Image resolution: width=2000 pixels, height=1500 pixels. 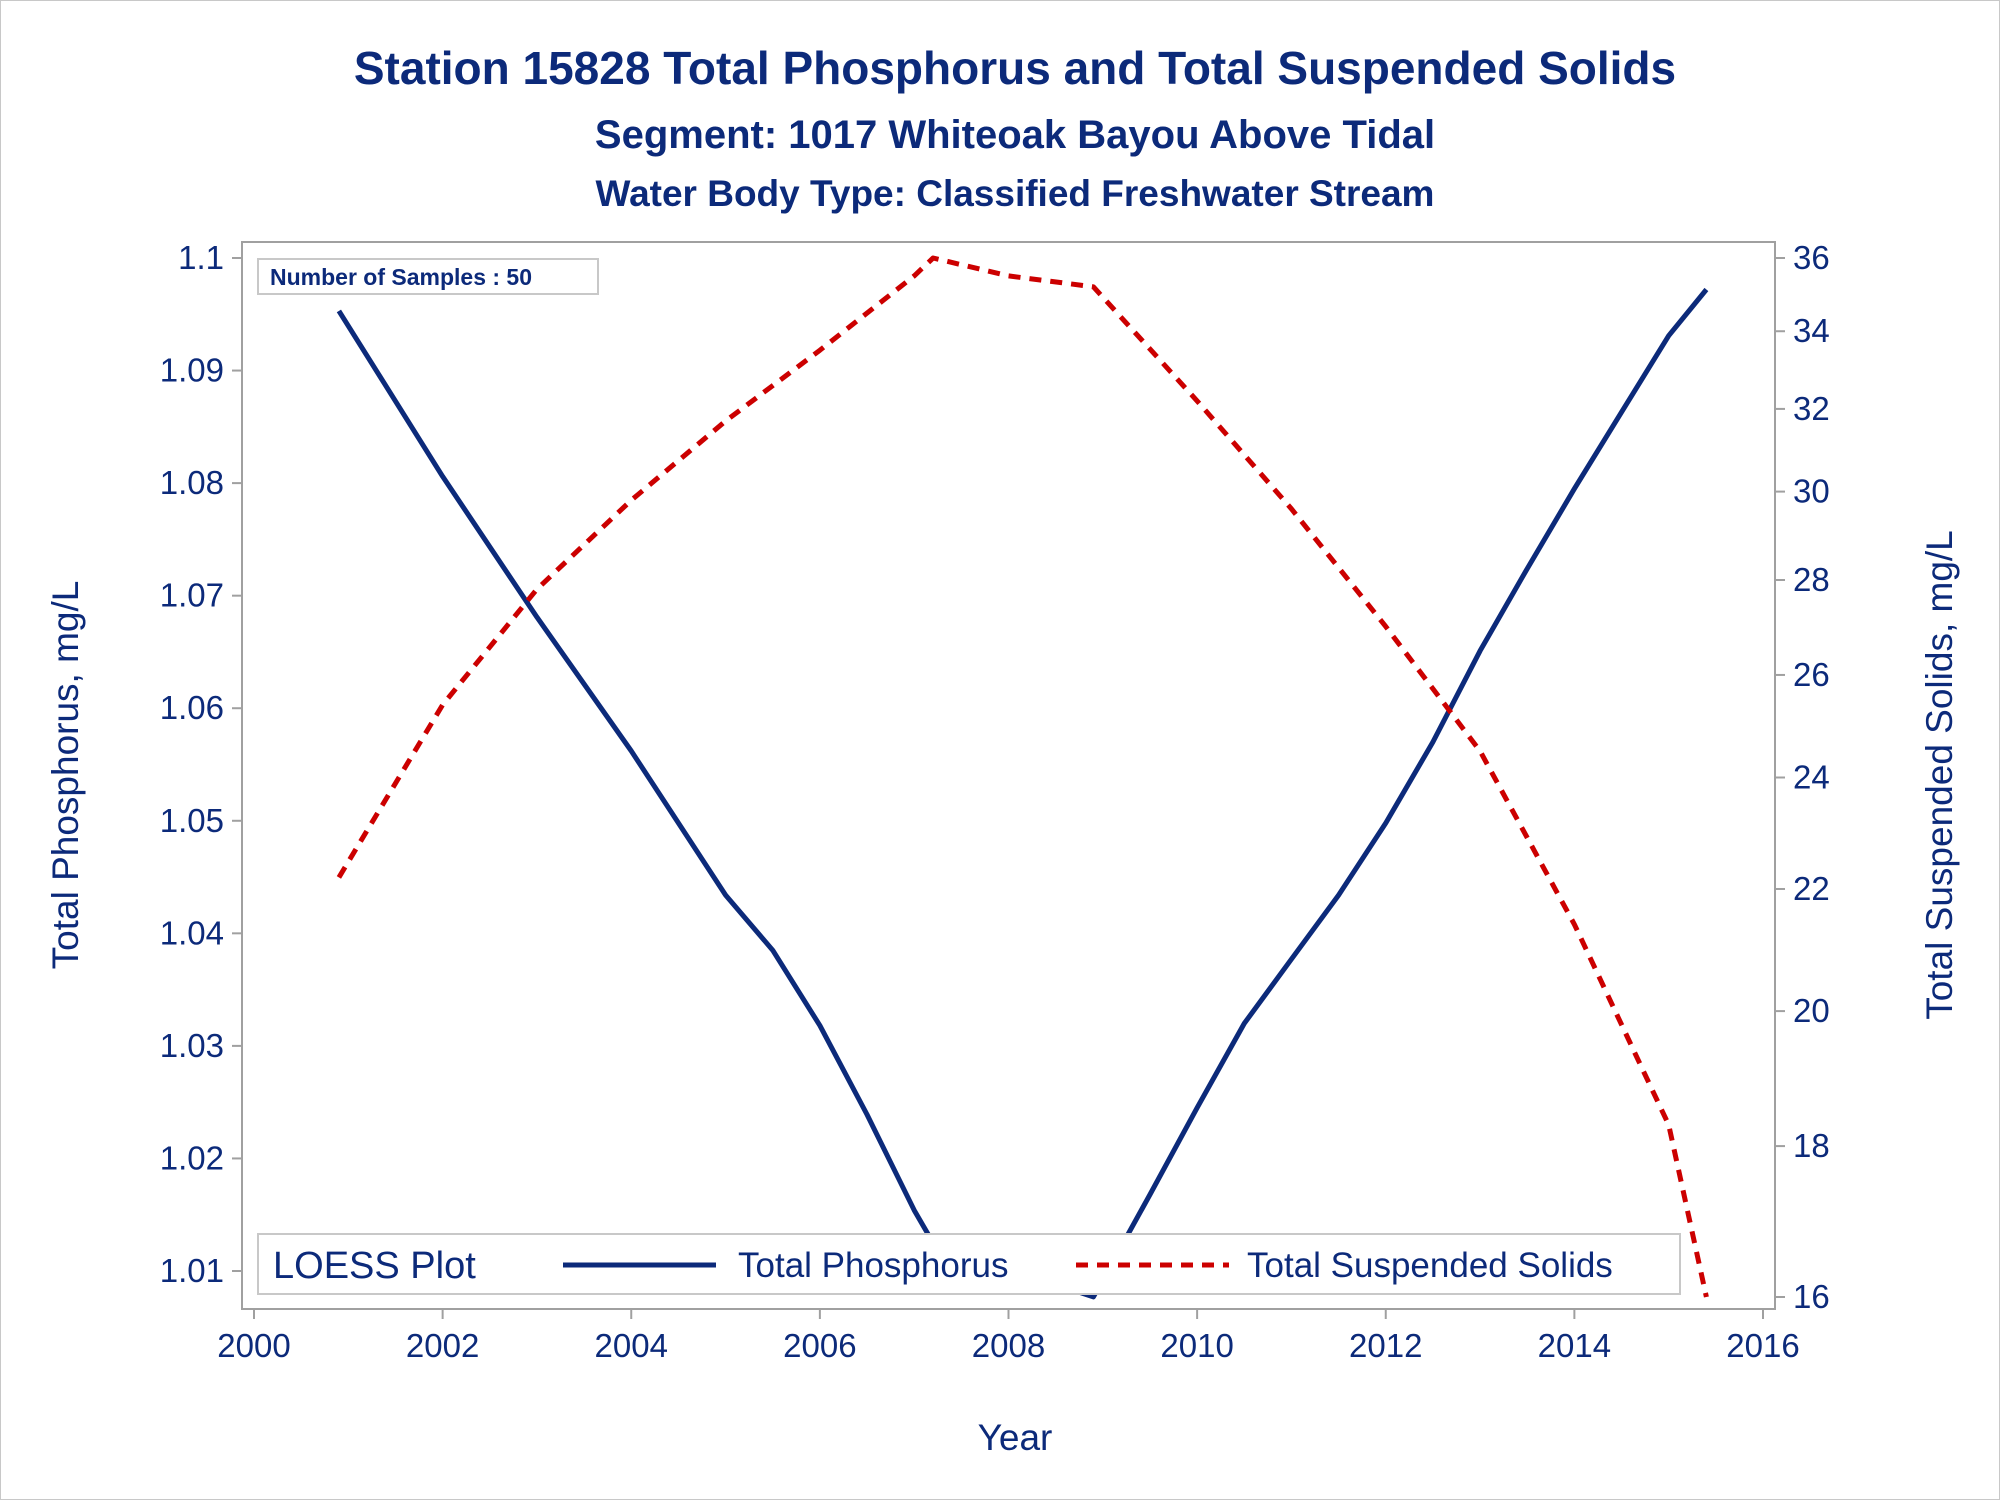 I want to click on y2-tick-label: 36, so click(x=1811, y=257).